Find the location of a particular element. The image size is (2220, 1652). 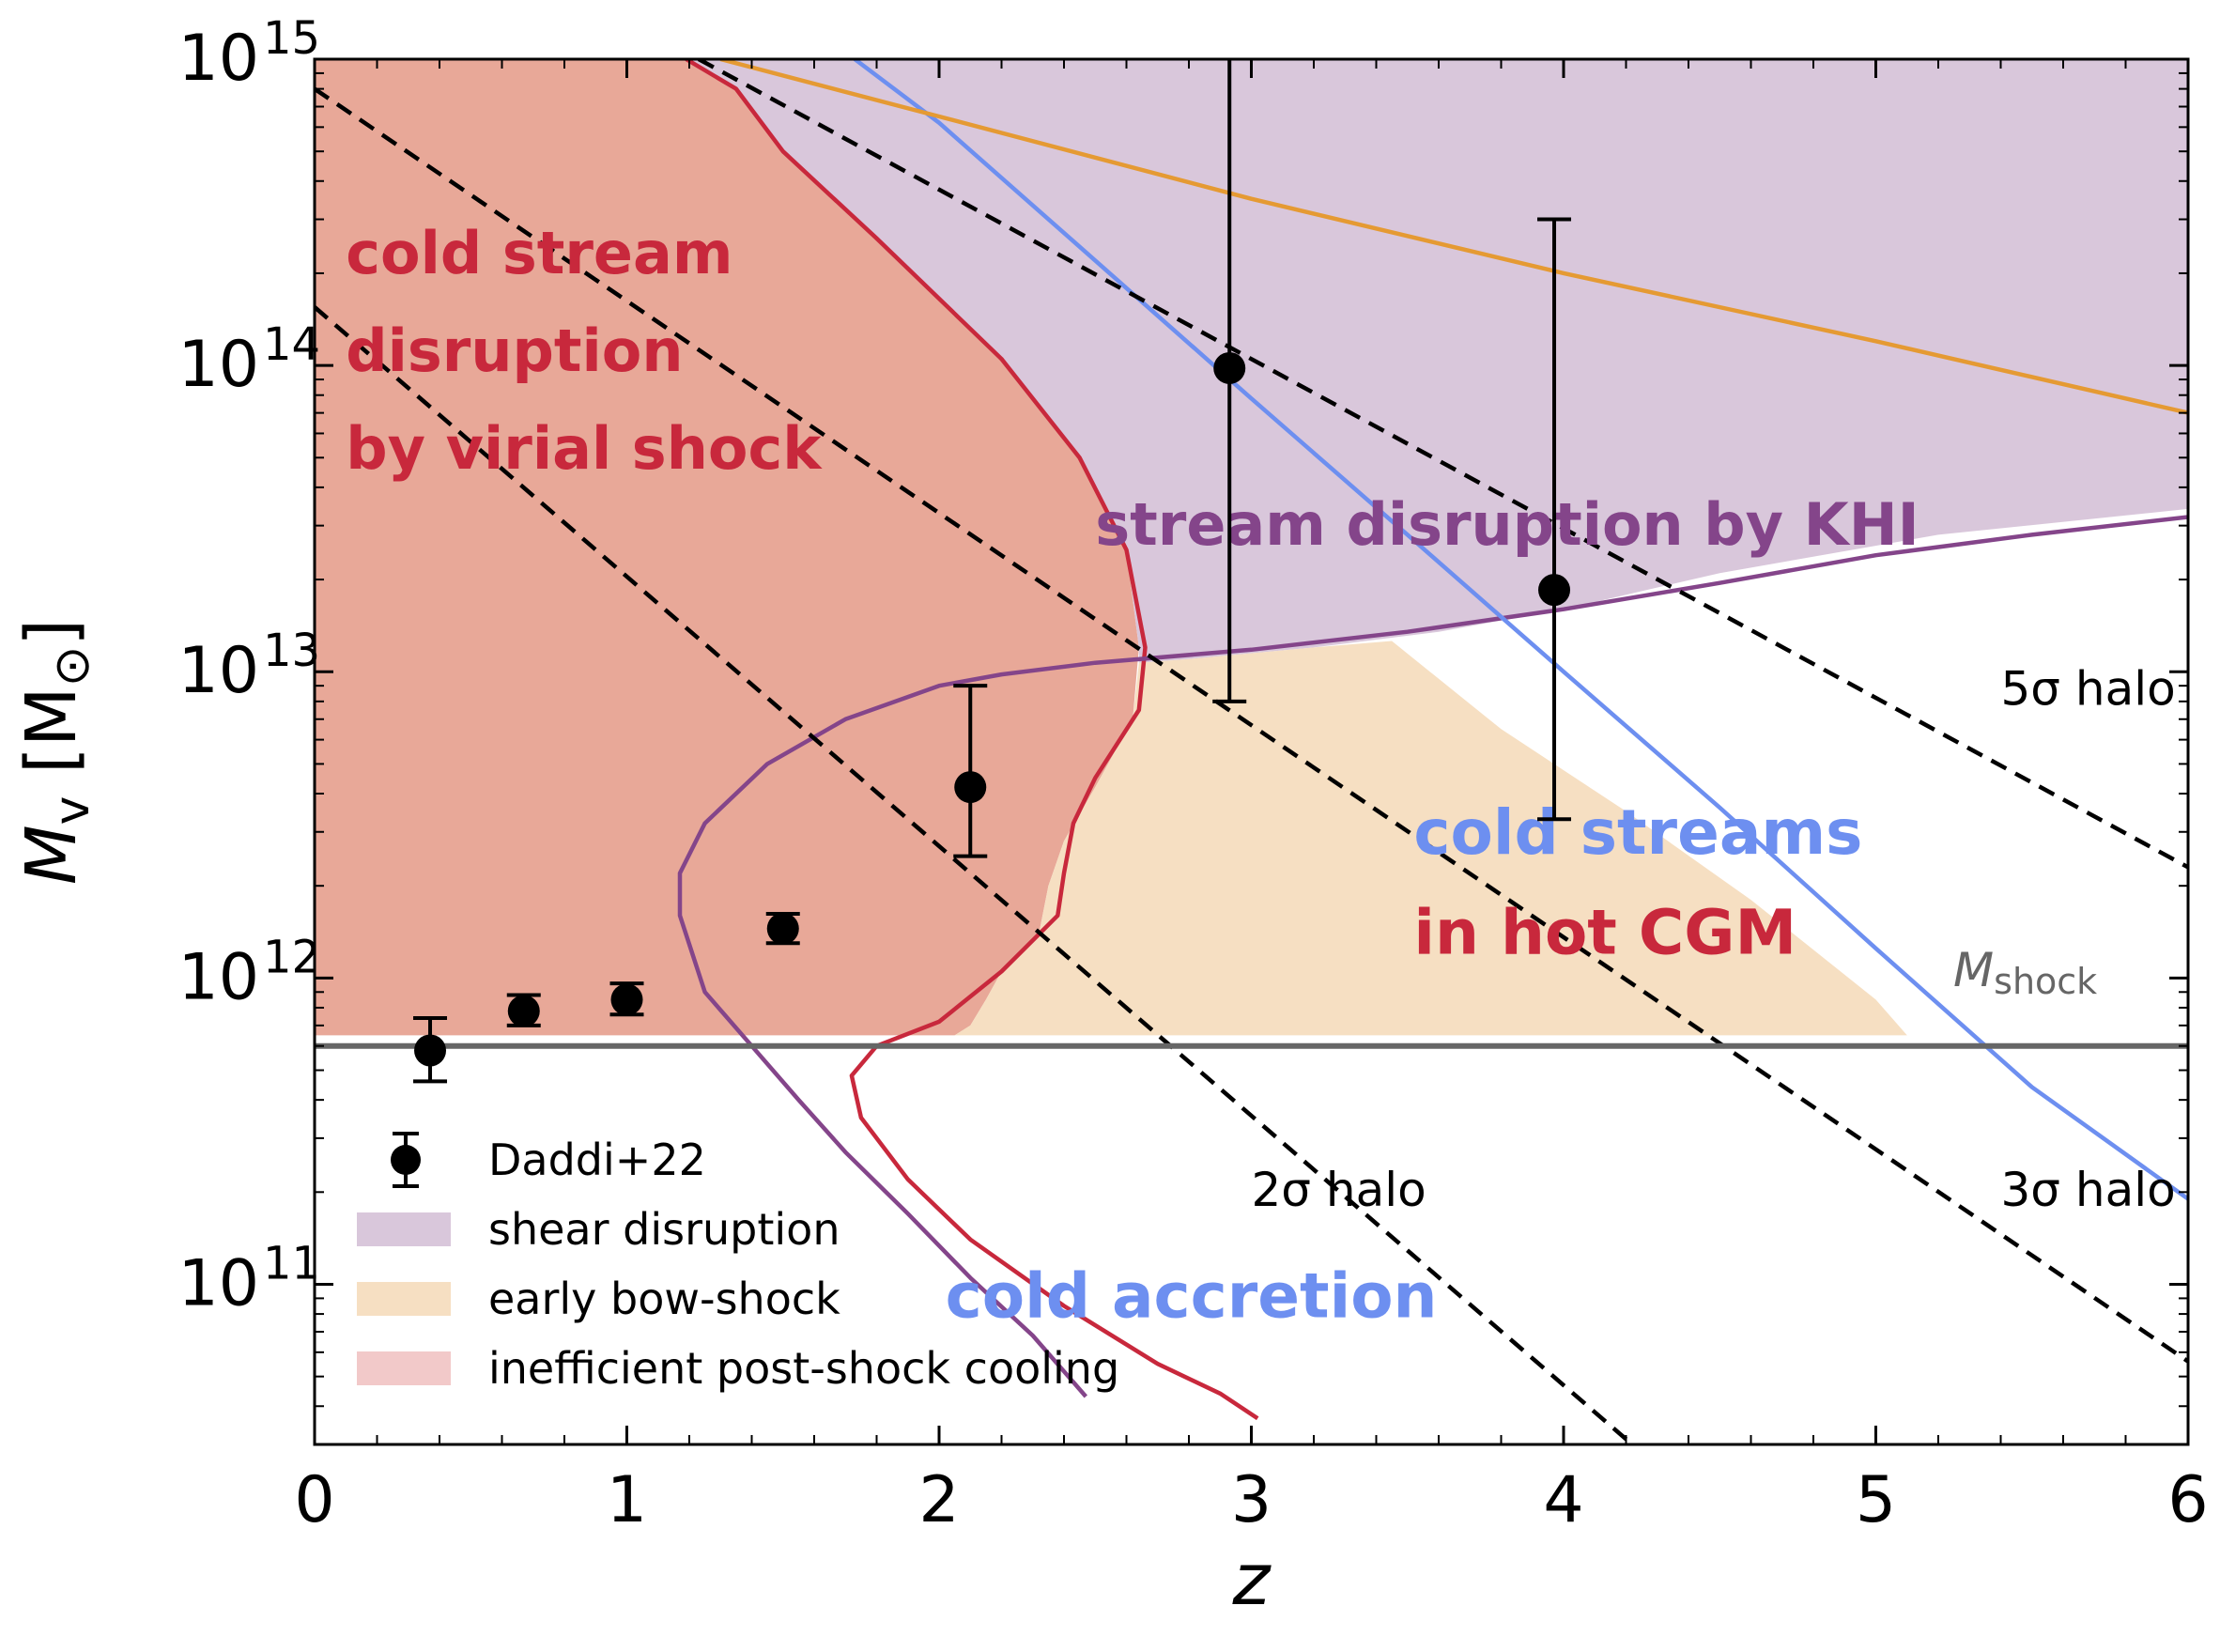

legend-item-2: early bow-shock is located at coordinates (598, 1299).